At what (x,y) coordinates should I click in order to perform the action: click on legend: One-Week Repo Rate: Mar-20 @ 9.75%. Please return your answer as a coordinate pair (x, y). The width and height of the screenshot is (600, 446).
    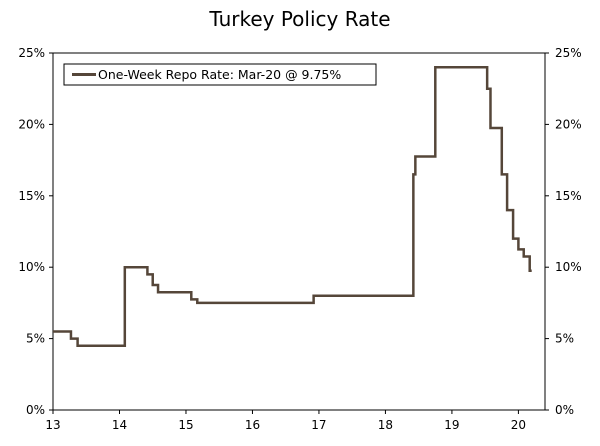
    Looking at the image, I should click on (220, 74).